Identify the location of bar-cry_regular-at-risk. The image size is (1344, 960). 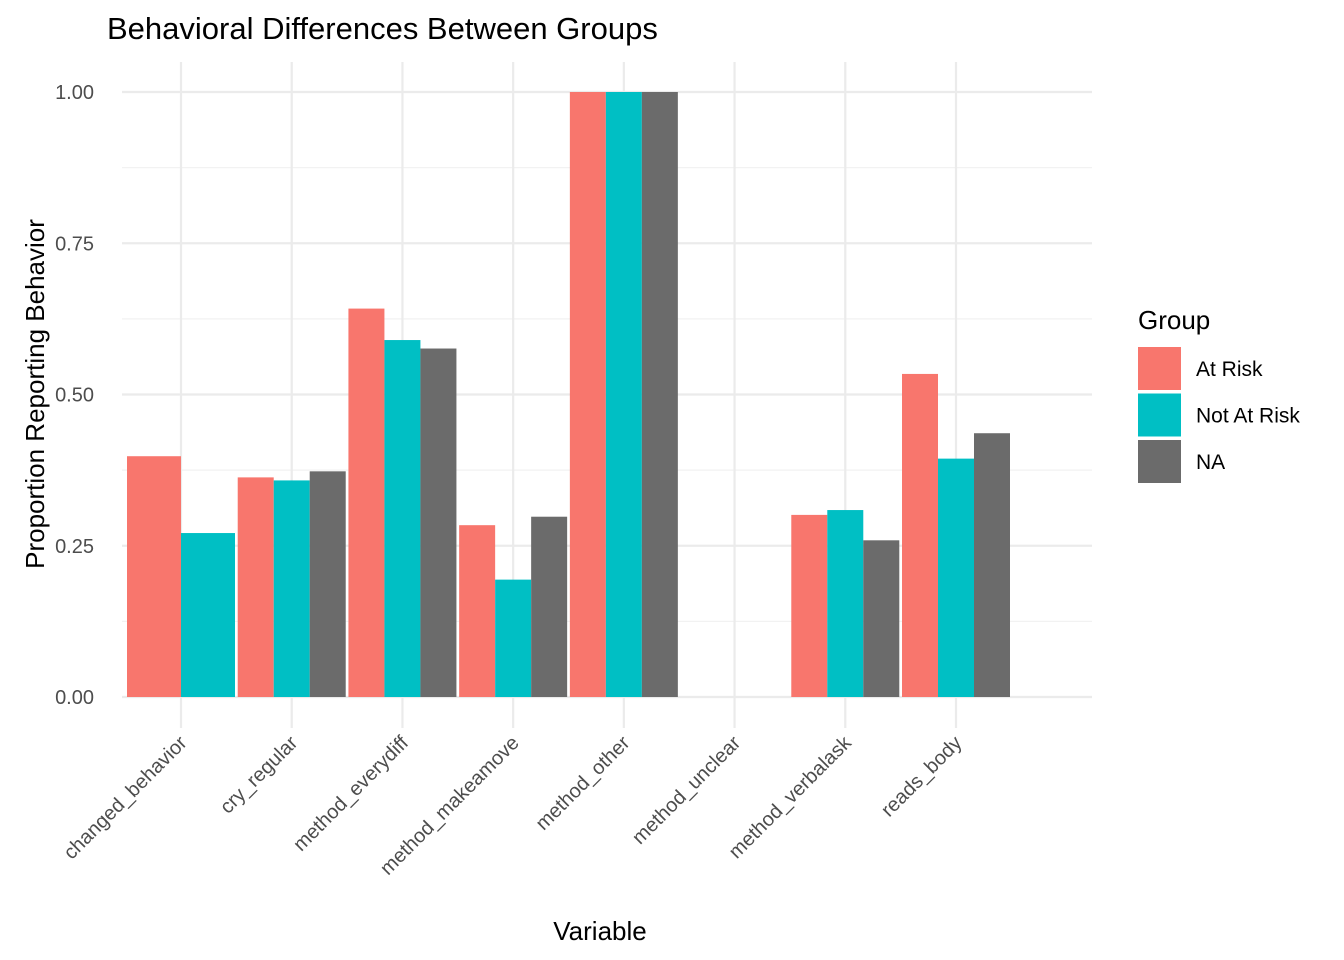
(255, 587).